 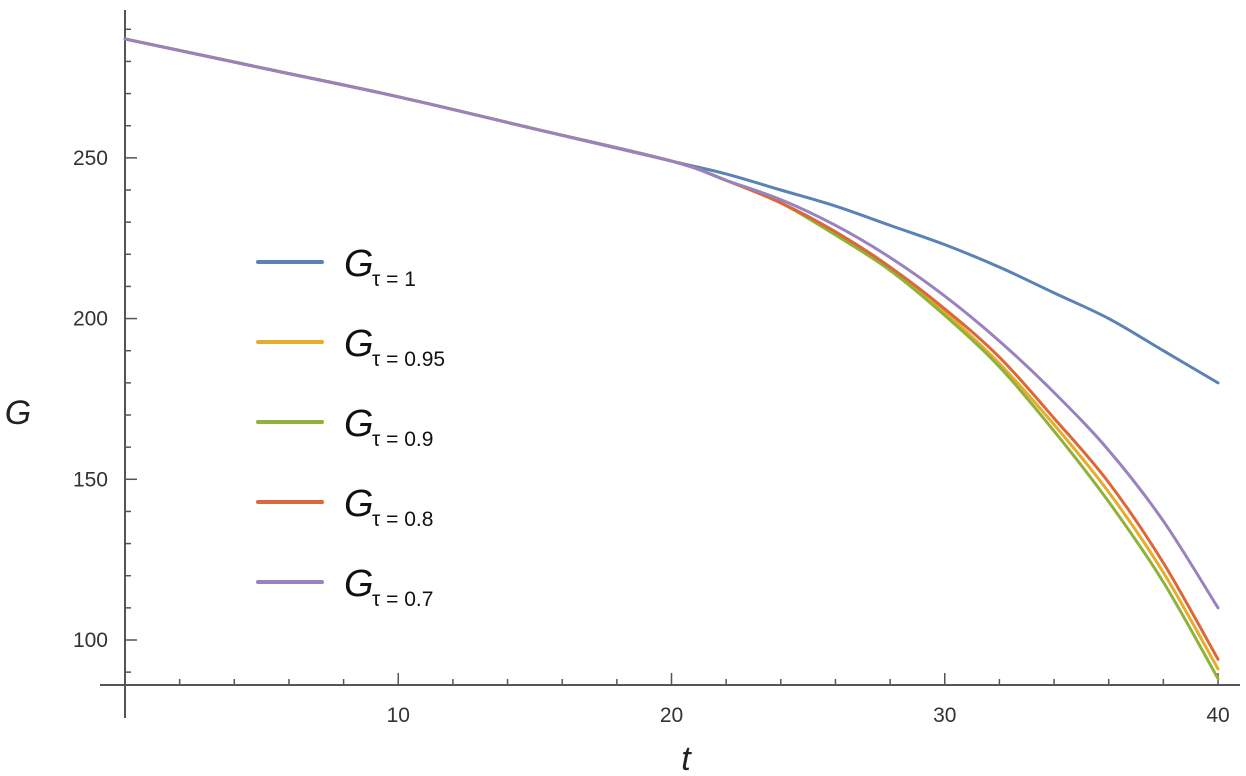 I want to click on y-tick-label: 250, so click(x=90, y=158).